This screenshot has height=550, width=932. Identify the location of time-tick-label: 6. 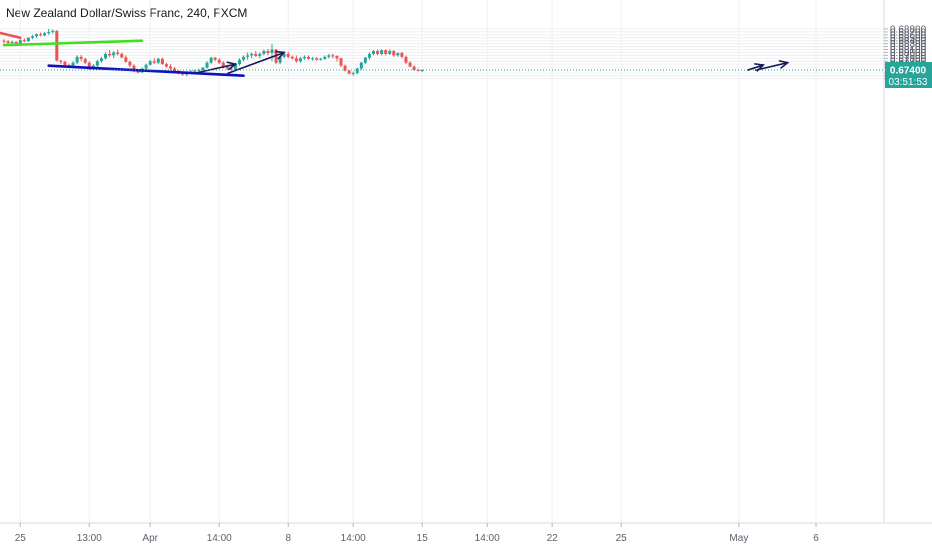
(816, 538).